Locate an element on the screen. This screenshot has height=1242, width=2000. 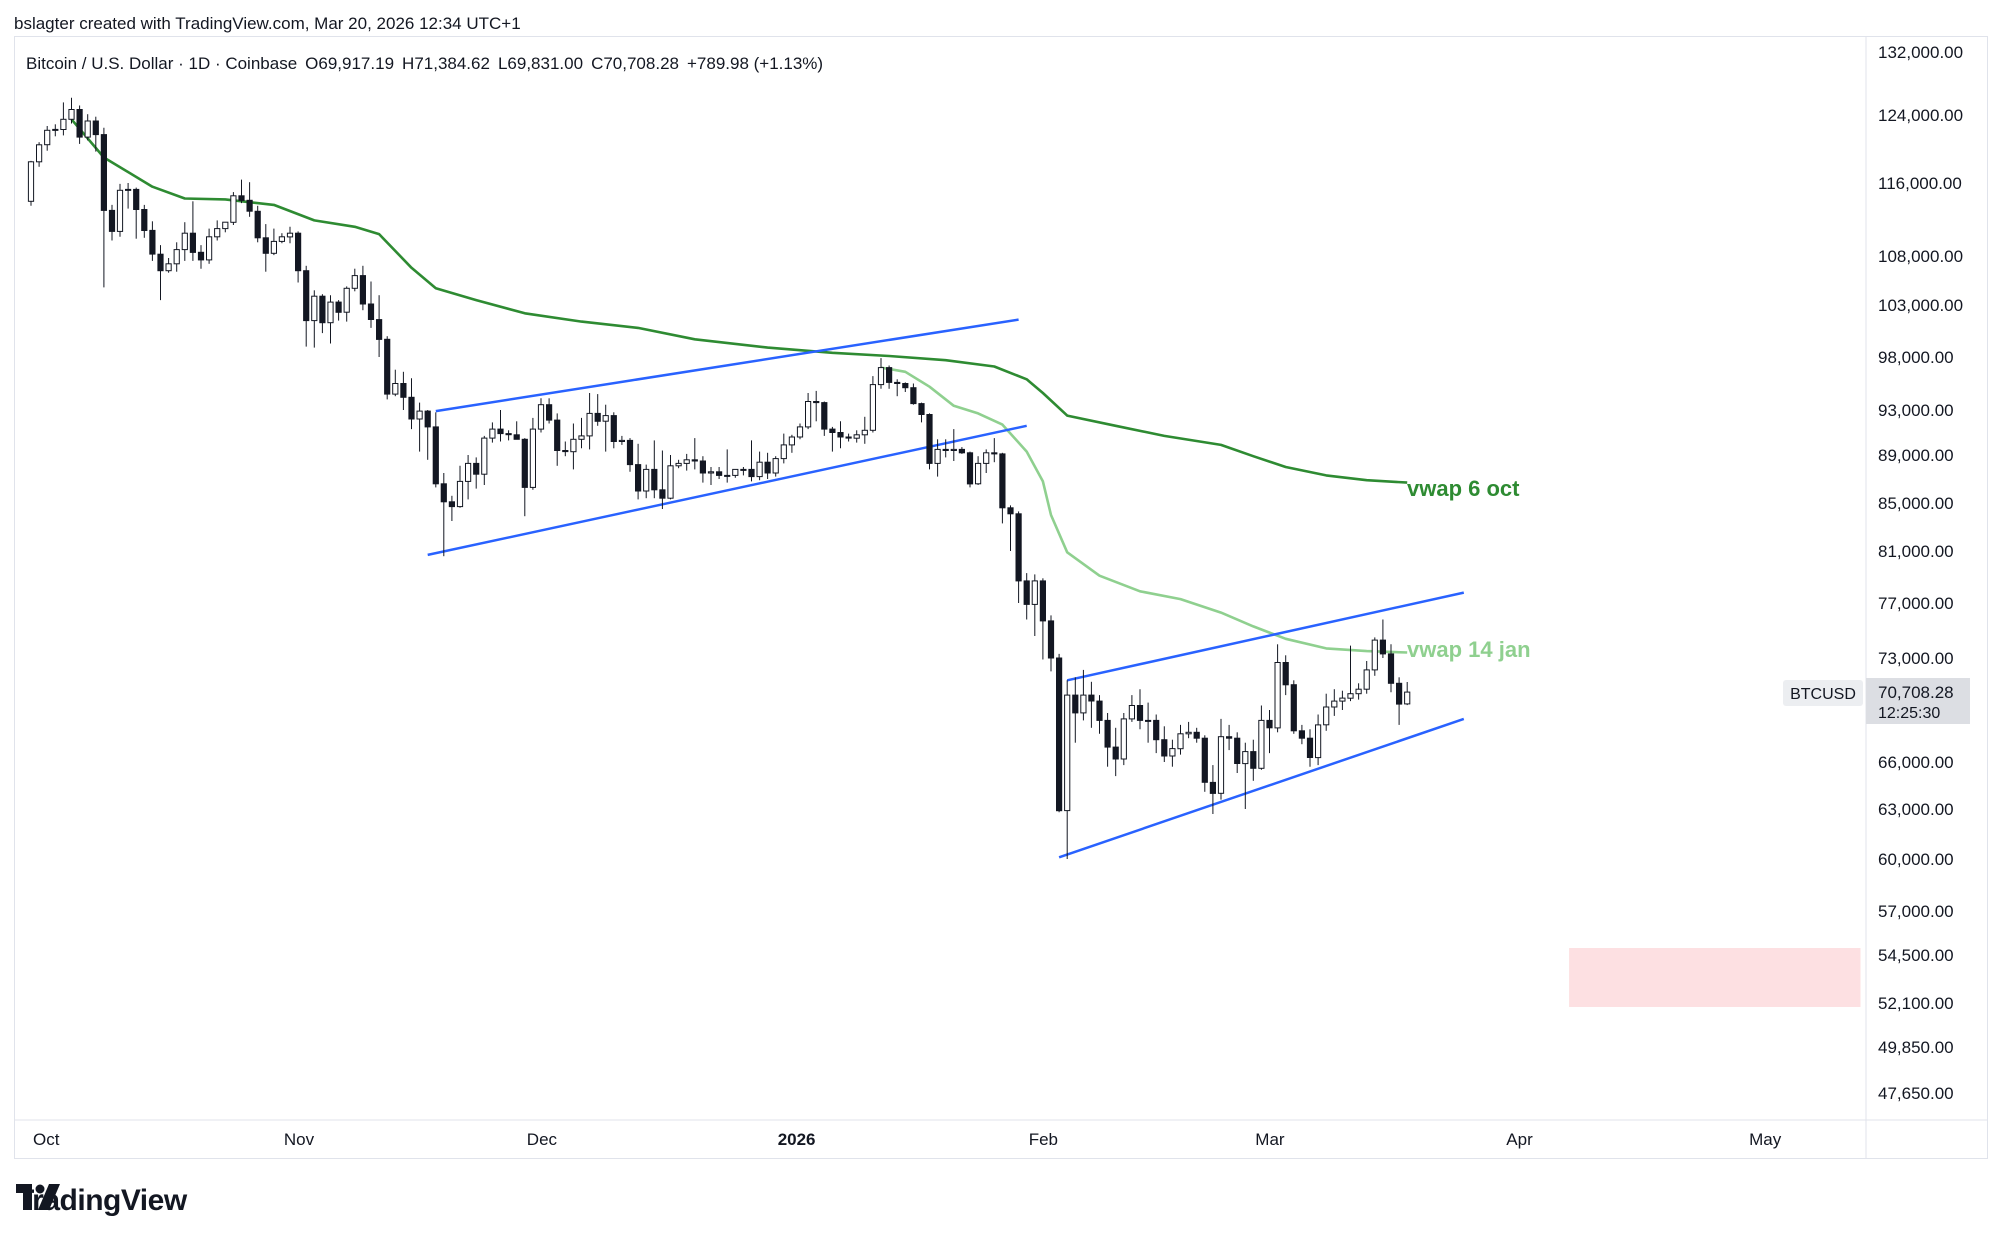
last-price-label: 70,708.28 is located at coordinates (1916, 692).